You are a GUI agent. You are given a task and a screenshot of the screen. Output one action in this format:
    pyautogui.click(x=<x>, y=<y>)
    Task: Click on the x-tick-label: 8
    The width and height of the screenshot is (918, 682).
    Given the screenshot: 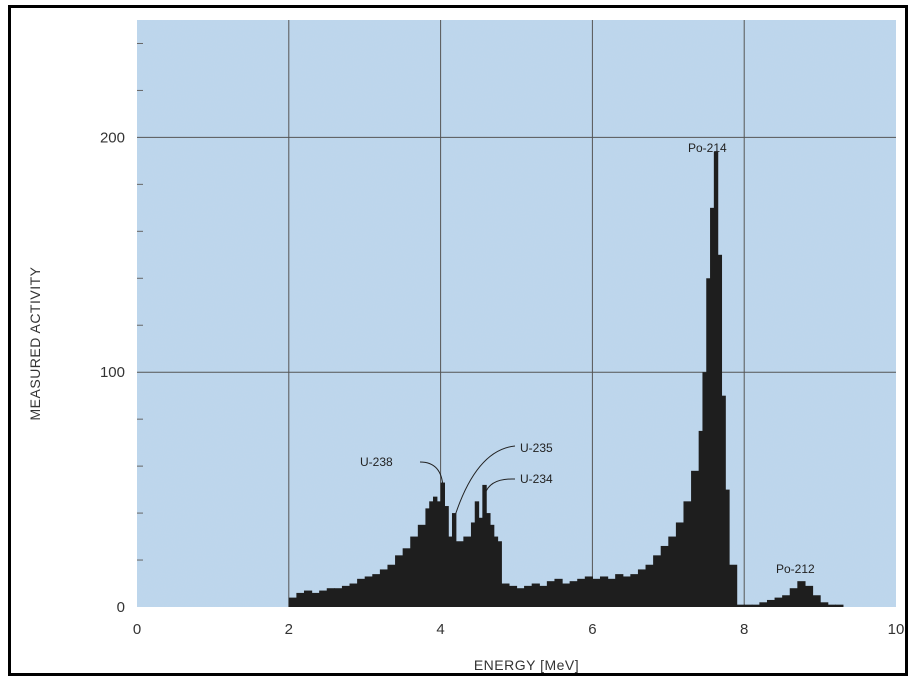 What is the action you would take?
    pyautogui.click(x=744, y=629)
    